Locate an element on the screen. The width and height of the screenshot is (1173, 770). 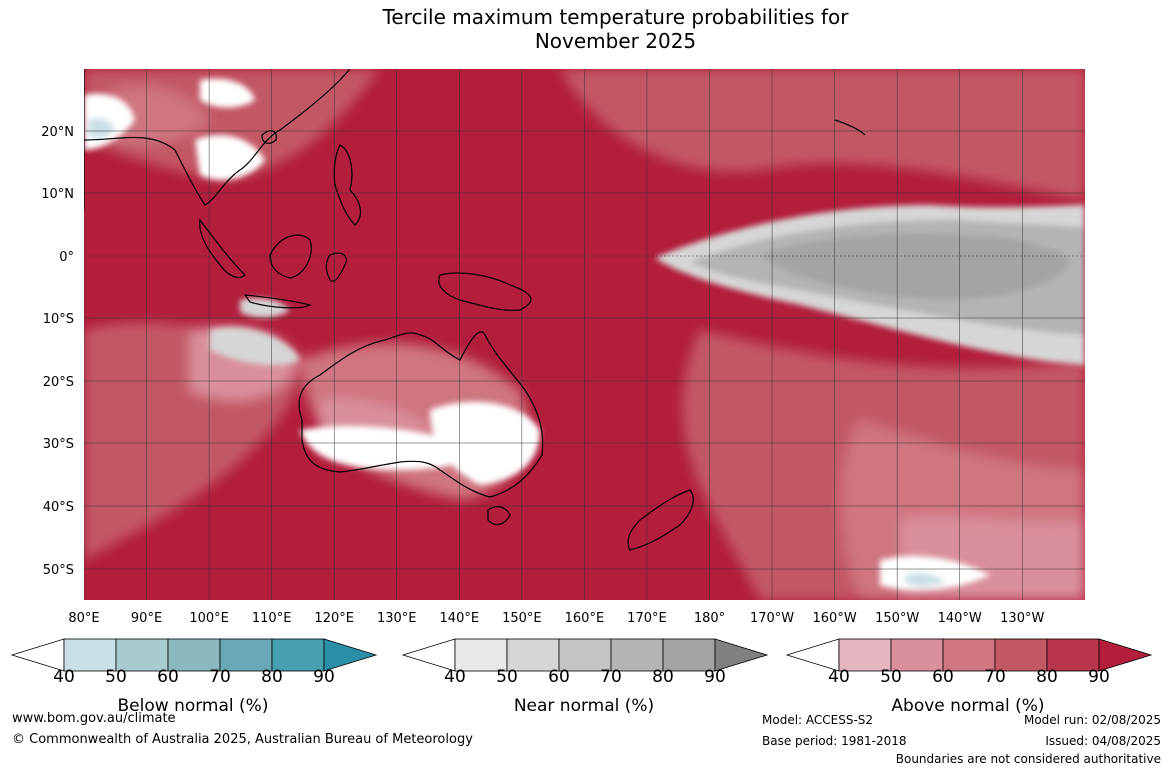
lon-label: 100°E is located at coordinates (209, 618).